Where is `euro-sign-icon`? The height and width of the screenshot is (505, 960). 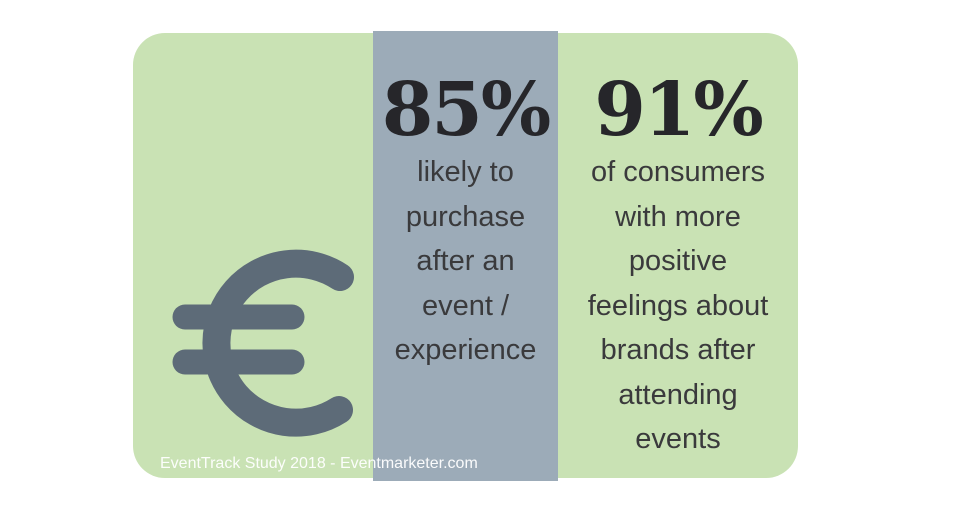 euro-sign-icon is located at coordinates (263, 343).